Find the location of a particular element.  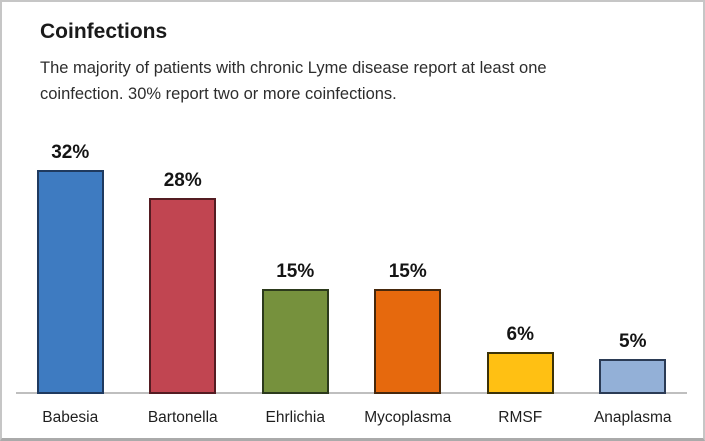

bar-group-ehrlichia: 15% is located at coordinates (295, 258).